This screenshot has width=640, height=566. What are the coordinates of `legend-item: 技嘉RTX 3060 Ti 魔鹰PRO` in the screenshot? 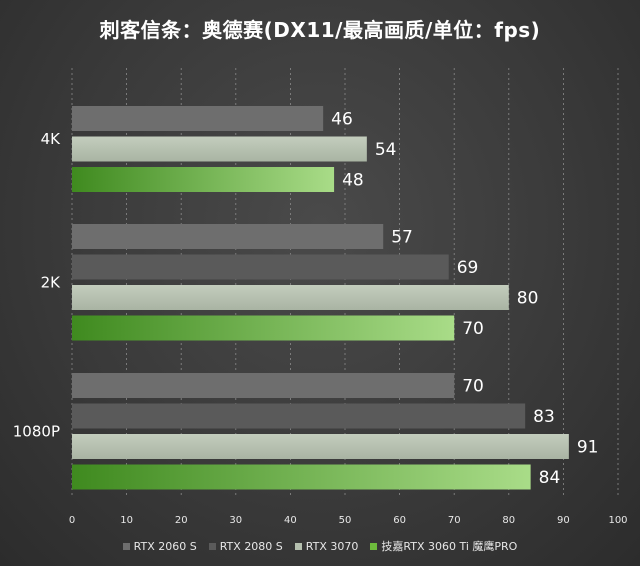 It's located at (443, 546).